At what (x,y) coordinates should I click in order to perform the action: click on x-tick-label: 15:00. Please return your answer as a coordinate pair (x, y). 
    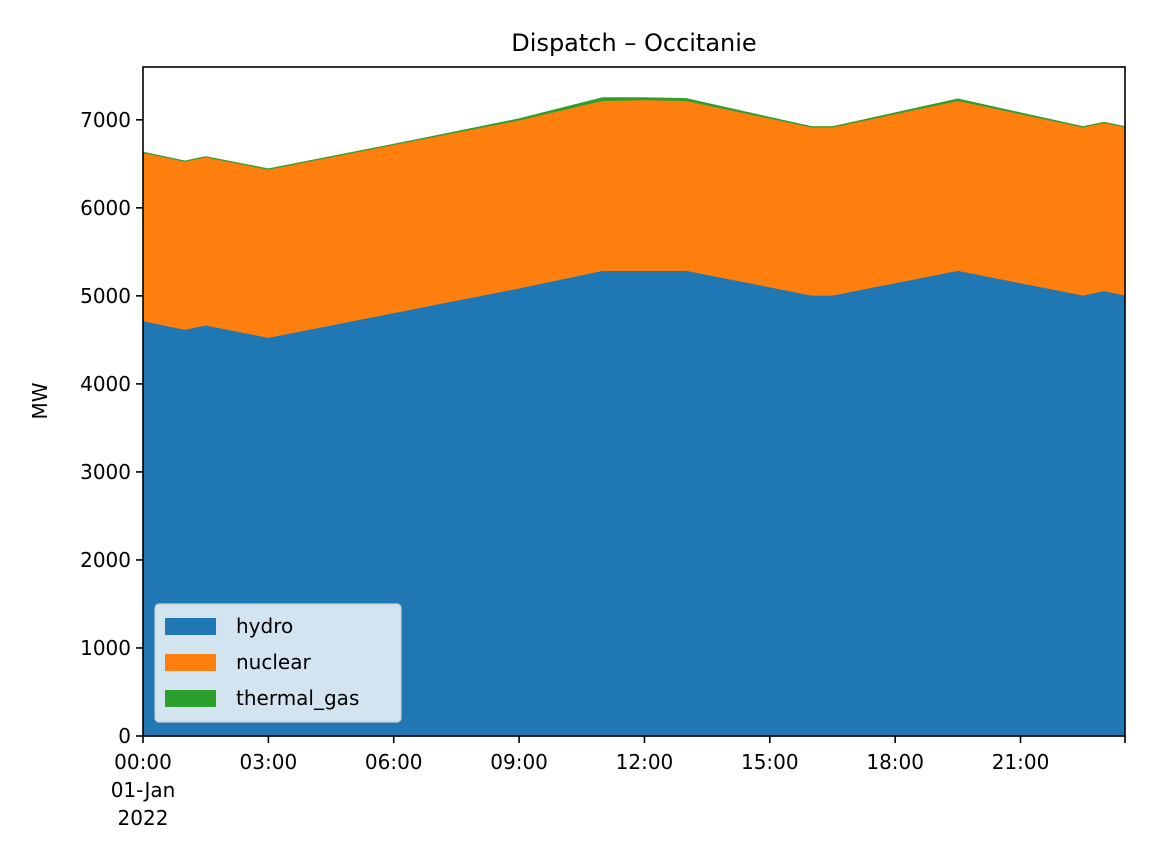
    Looking at the image, I should click on (770, 762).